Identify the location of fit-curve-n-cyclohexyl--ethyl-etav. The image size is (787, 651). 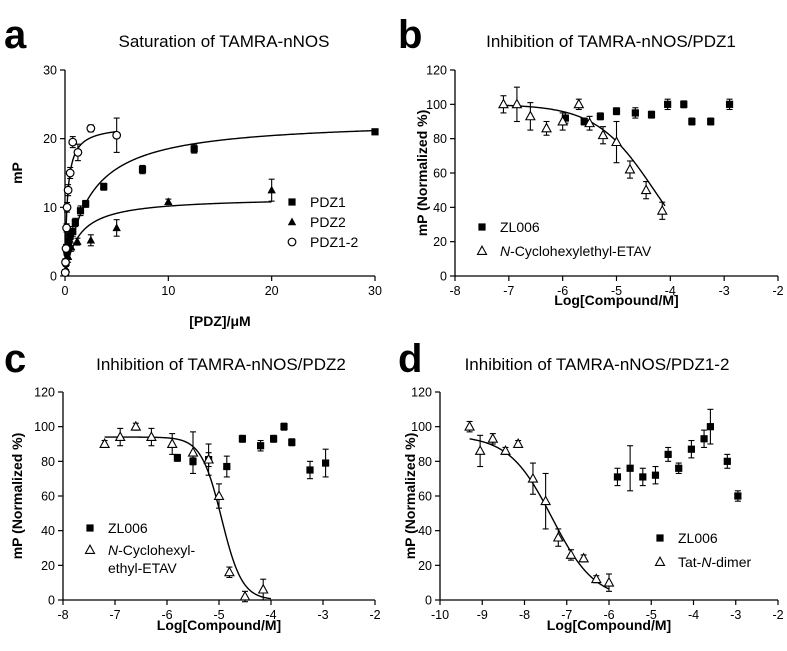
(188, 518).